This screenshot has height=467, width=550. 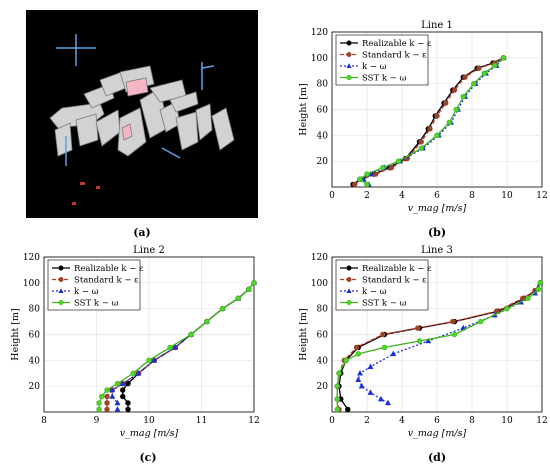 I want to click on panel-label-a: (a), so click(x=142, y=232).